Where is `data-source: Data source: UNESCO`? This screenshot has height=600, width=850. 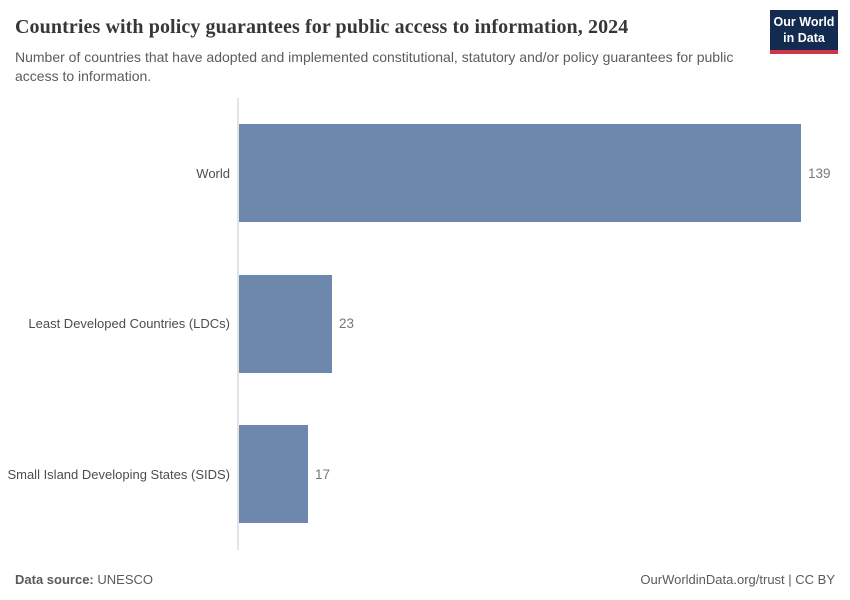 data-source: Data source: UNESCO is located at coordinates (84, 579).